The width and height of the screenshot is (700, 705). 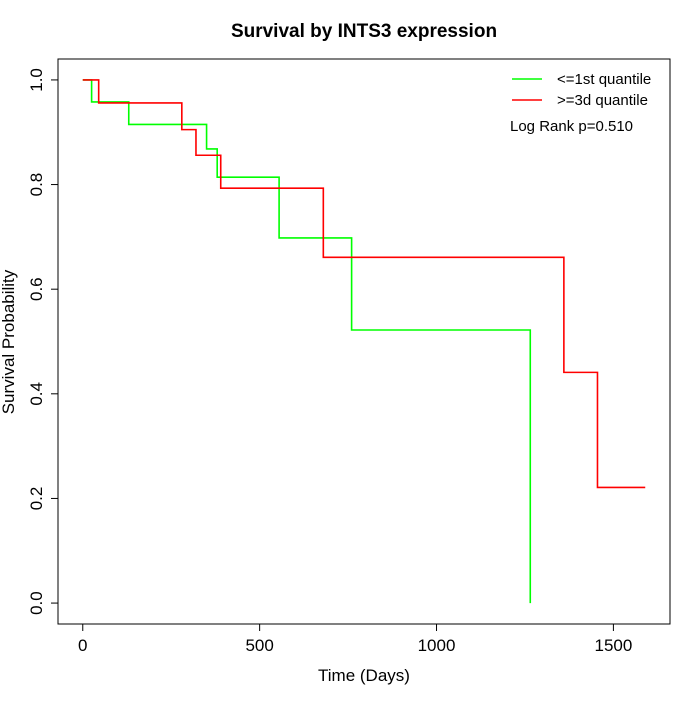 I want to click on legend: <=1st quantile >=3d quantile, so click(x=581, y=90).